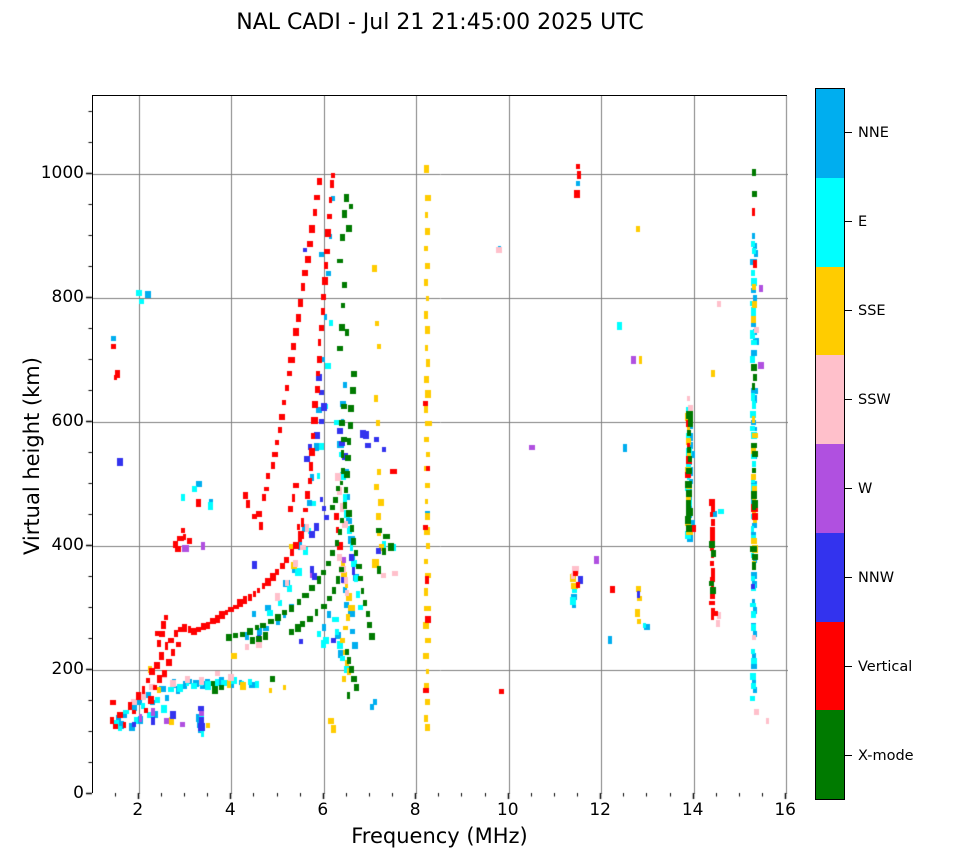  What do you see at coordinates (479, 813) in the screenshot?
I see `x-axis-tick-labels: 2 4 6 8 10 12 14 16` at bounding box center [479, 813].